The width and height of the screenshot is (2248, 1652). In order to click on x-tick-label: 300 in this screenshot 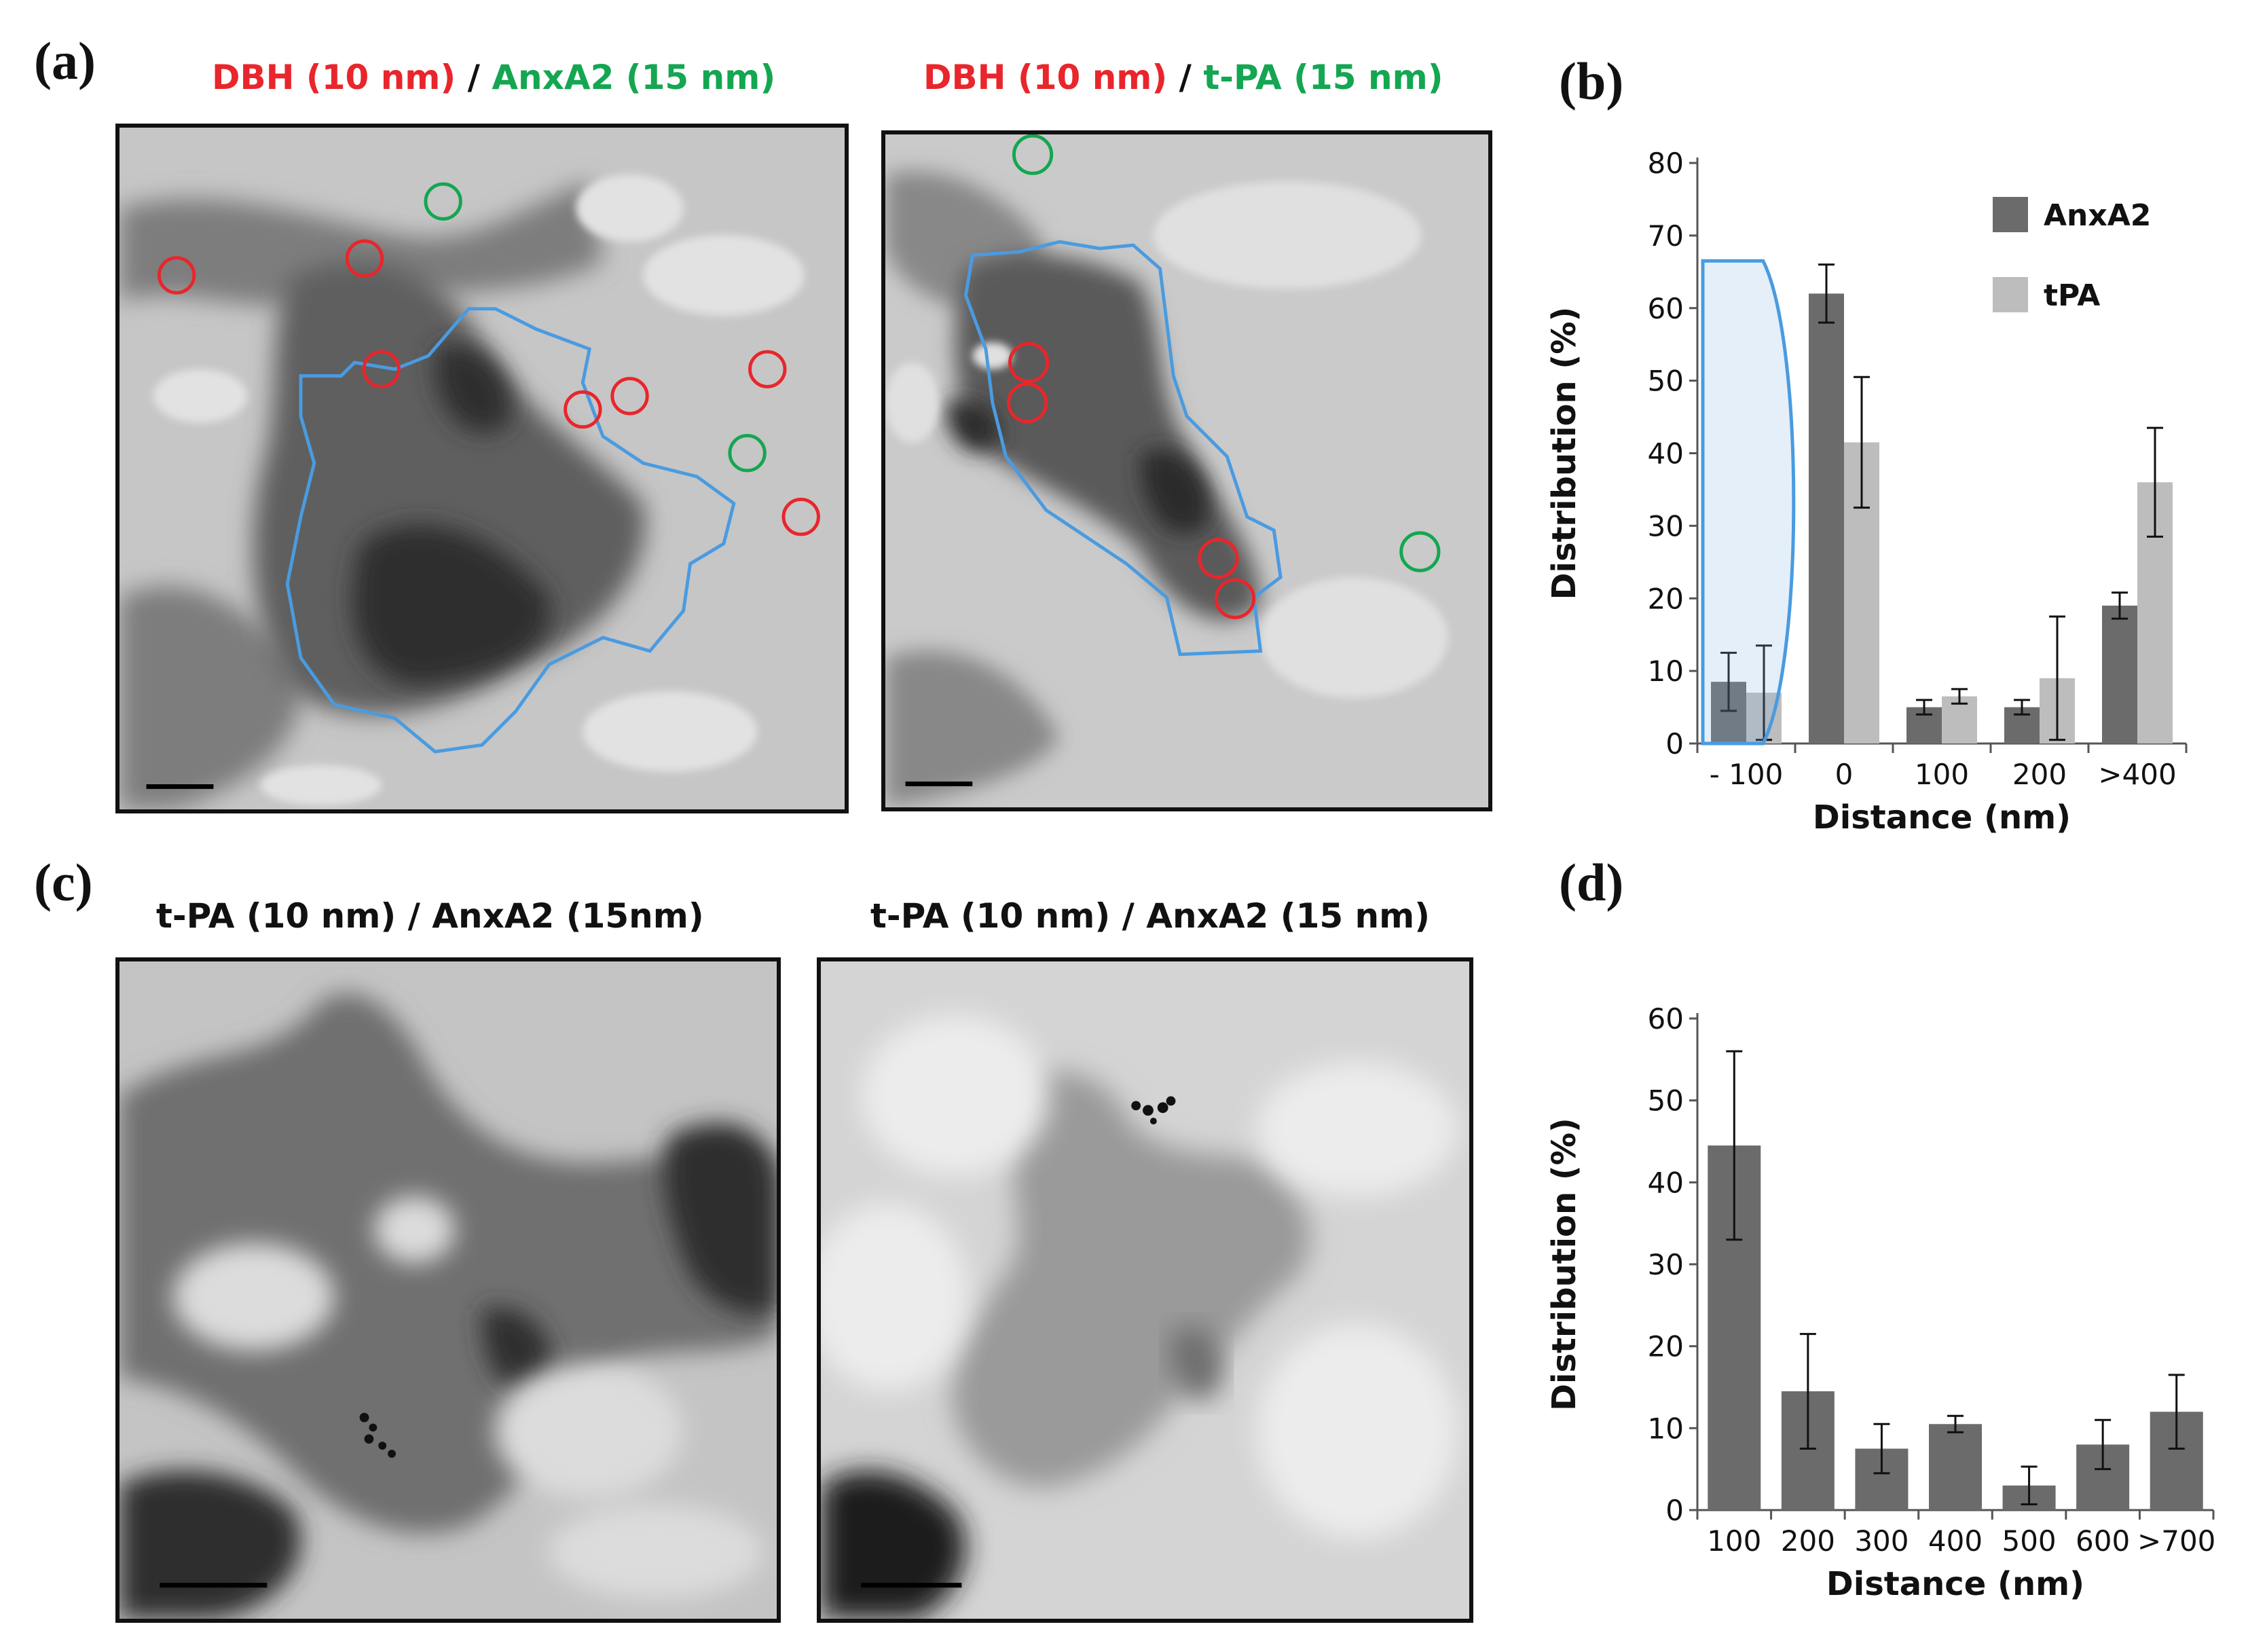, I will do `click(1882, 1541)`.